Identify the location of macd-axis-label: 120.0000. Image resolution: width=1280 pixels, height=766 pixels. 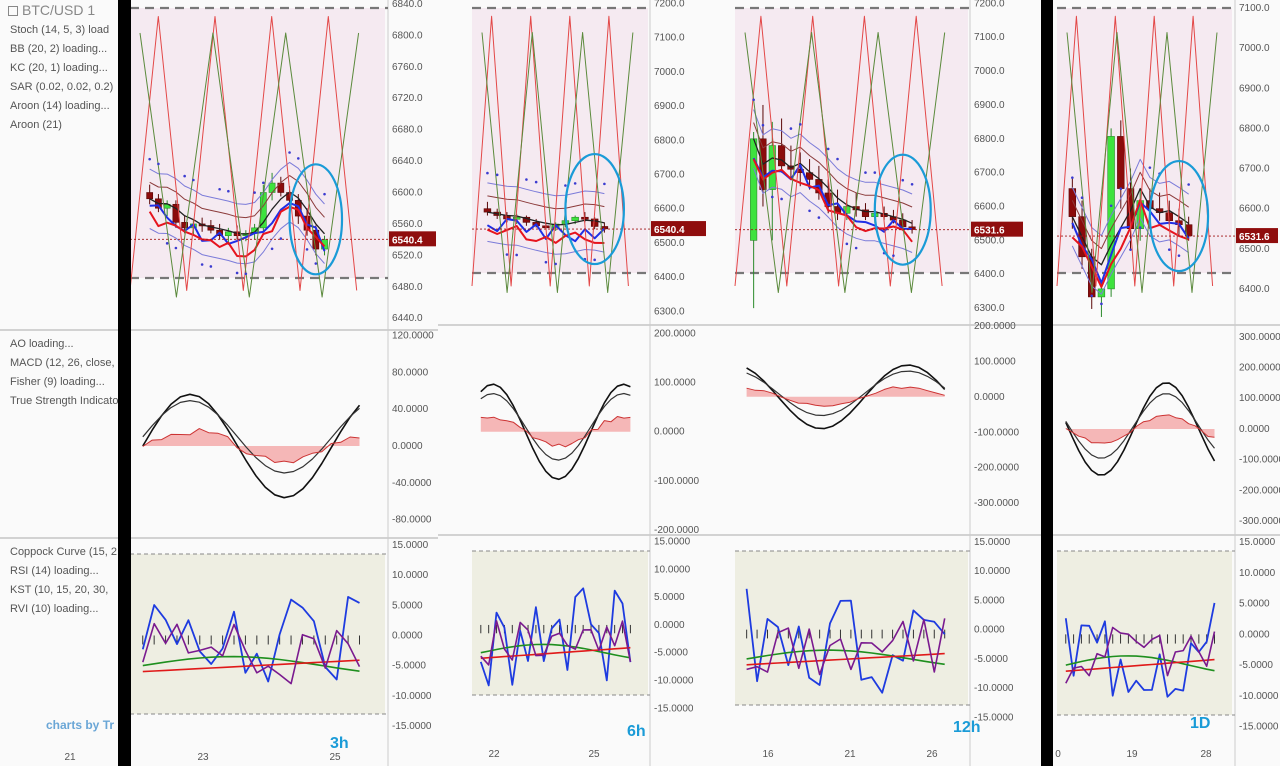
(413, 336).